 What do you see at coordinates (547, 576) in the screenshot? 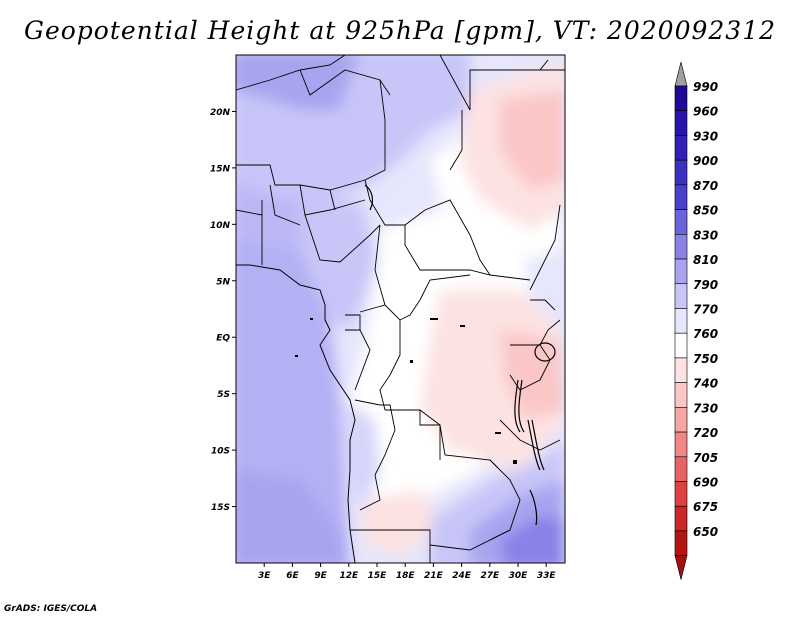
I see `lon-tick-label: 33E` at bounding box center [547, 576].